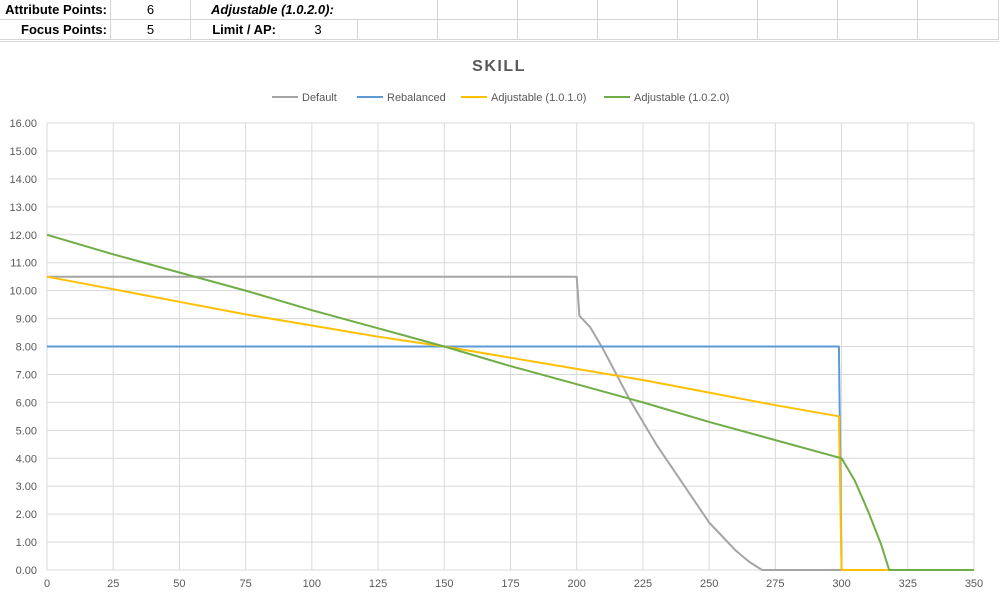 This screenshot has width=999, height=601. I want to click on y-tick-label: 13.00, so click(23, 208).